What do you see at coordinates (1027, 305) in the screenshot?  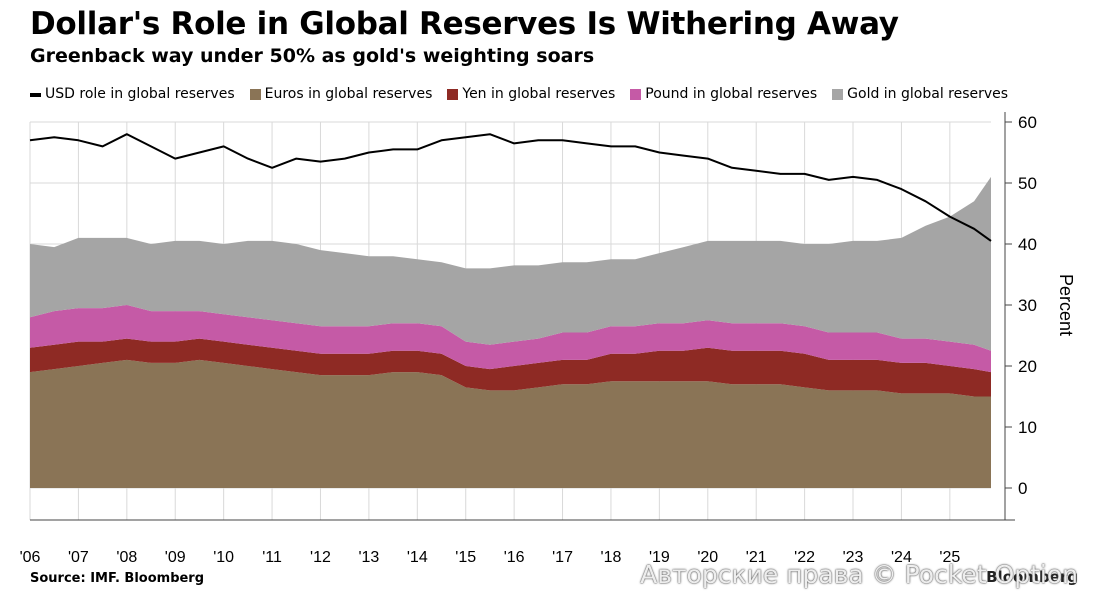 I see `y-tick-label: 30` at bounding box center [1027, 305].